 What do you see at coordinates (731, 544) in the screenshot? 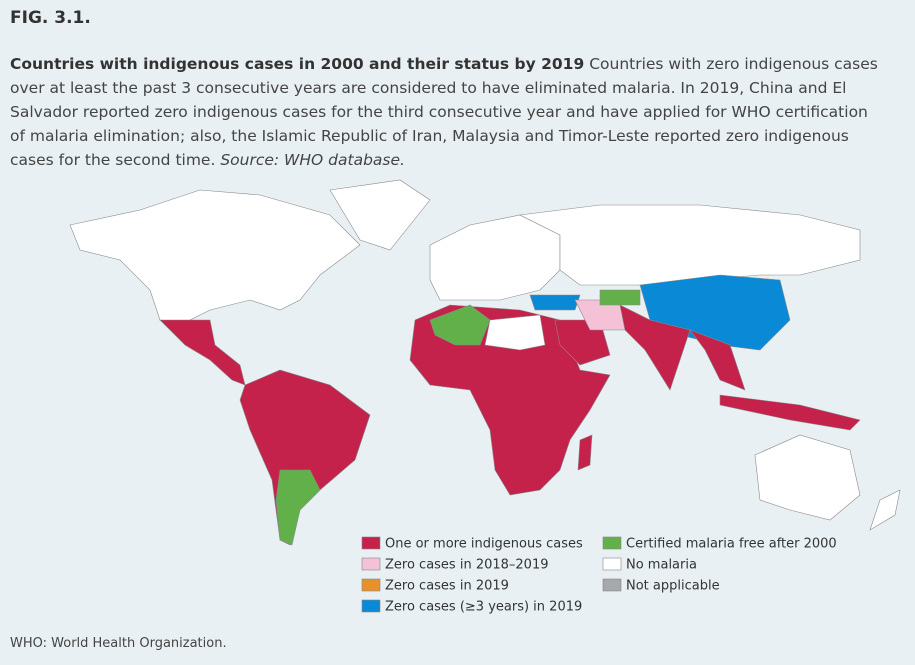
I see `legend-label: Certified malaria free after 2000` at bounding box center [731, 544].